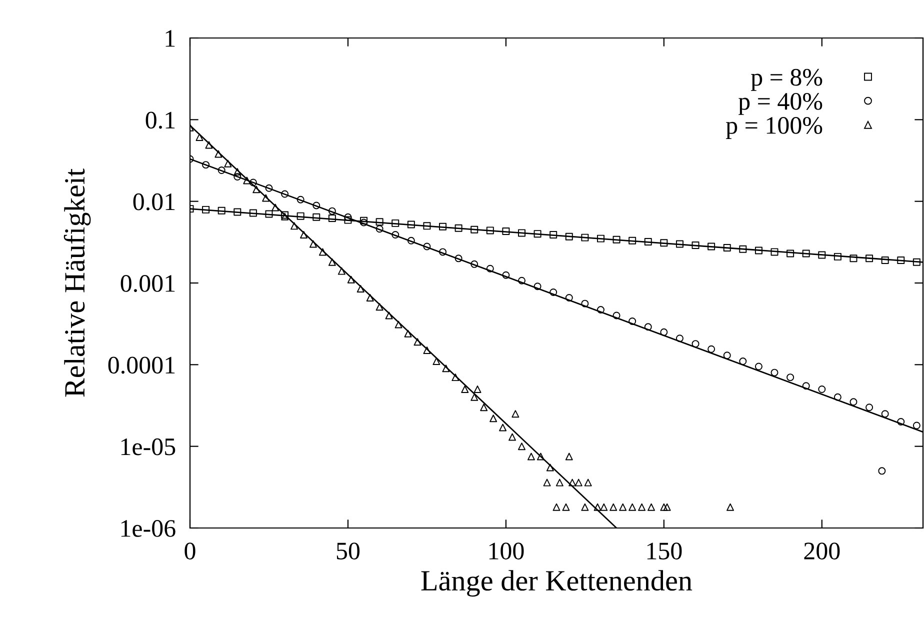 This screenshot has width=924, height=624. What do you see at coordinates (780, 103) in the screenshot?
I see `legend-label: p = 40%` at bounding box center [780, 103].